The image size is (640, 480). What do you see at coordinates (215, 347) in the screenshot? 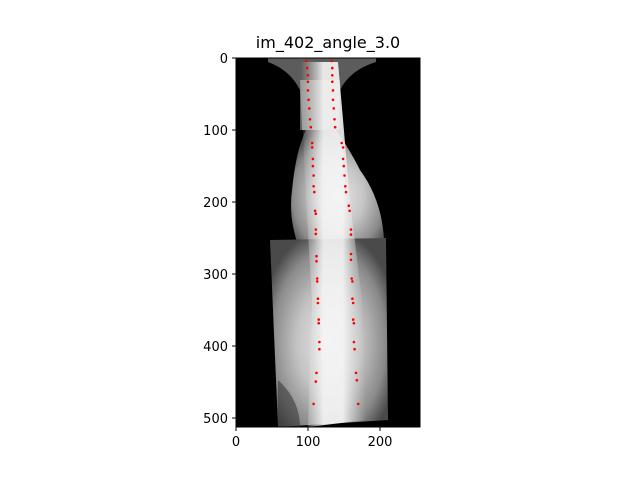
I see `y-tick-label: 400` at bounding box center [215, 347].